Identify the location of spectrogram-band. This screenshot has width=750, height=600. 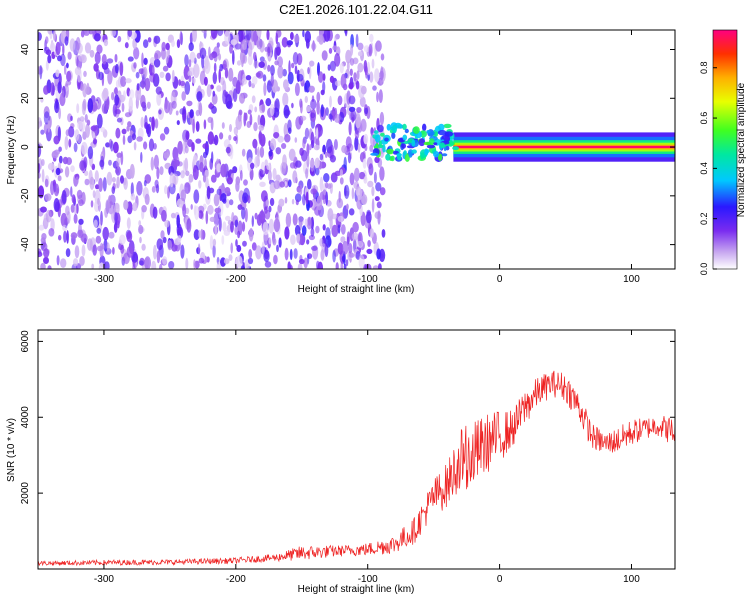
(564, 147).